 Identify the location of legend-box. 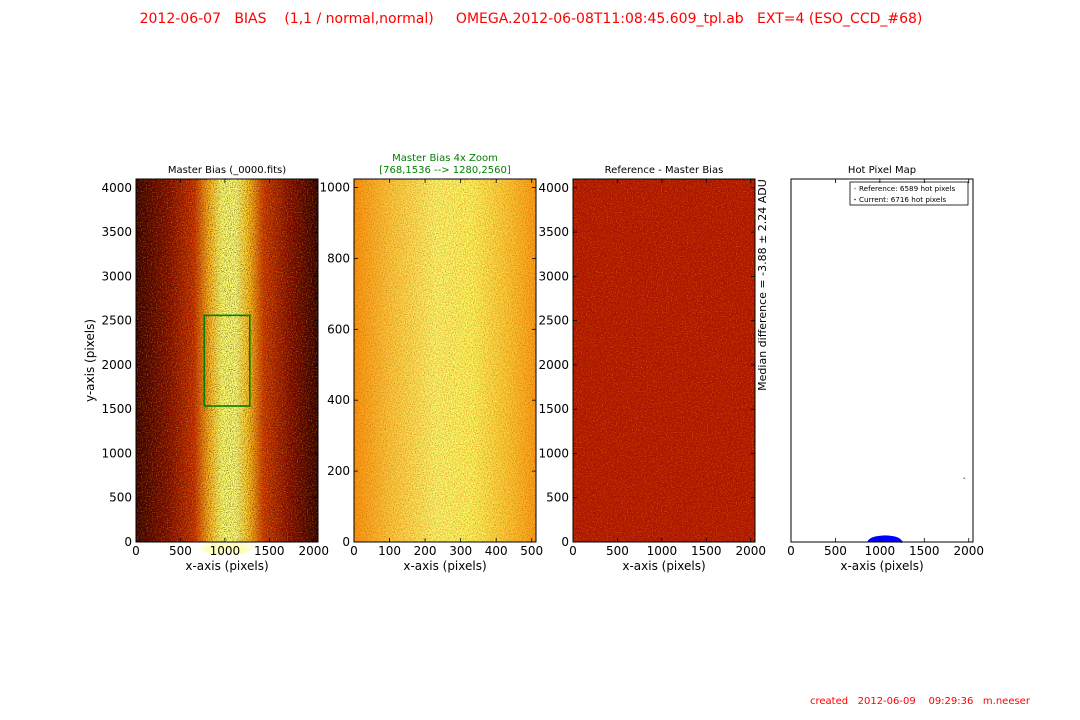
(909, 193).